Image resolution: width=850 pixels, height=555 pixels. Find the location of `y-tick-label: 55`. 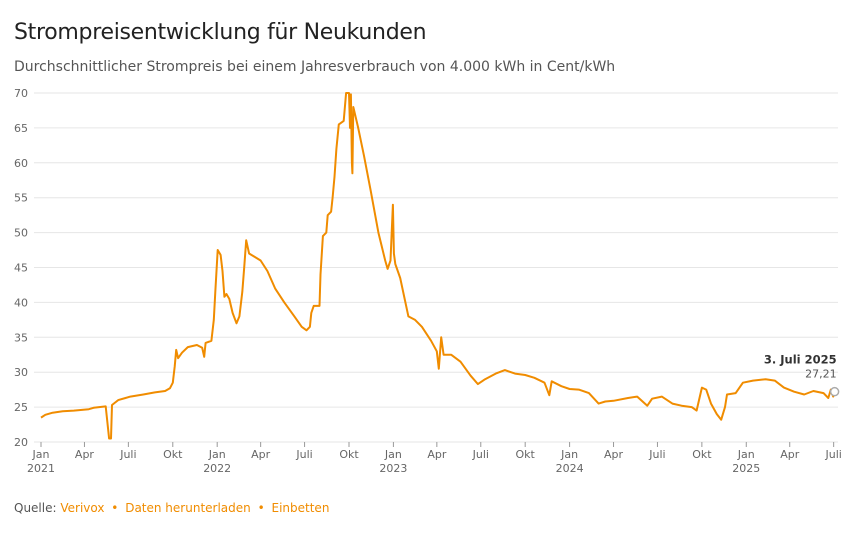

y-tick-label: 55 is located at coordinates (21, 198).